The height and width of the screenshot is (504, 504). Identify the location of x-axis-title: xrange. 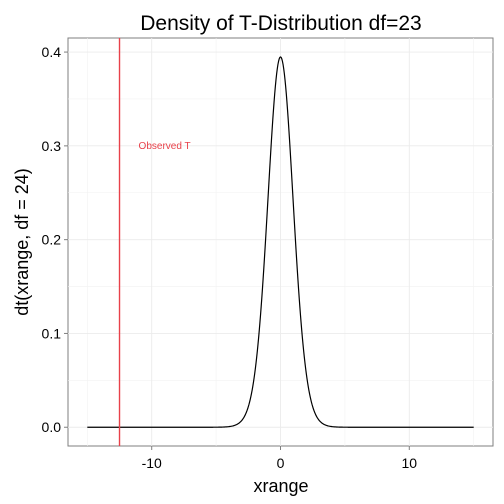
(280, 486).